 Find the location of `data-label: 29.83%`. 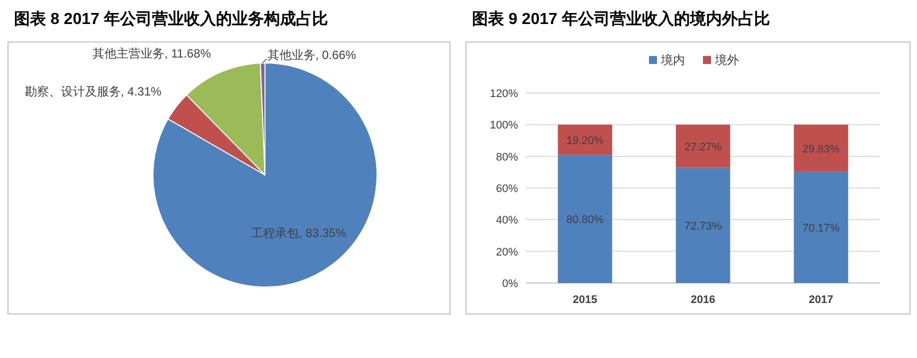

data-label: 29.83% is located at coordinates (821, 149).